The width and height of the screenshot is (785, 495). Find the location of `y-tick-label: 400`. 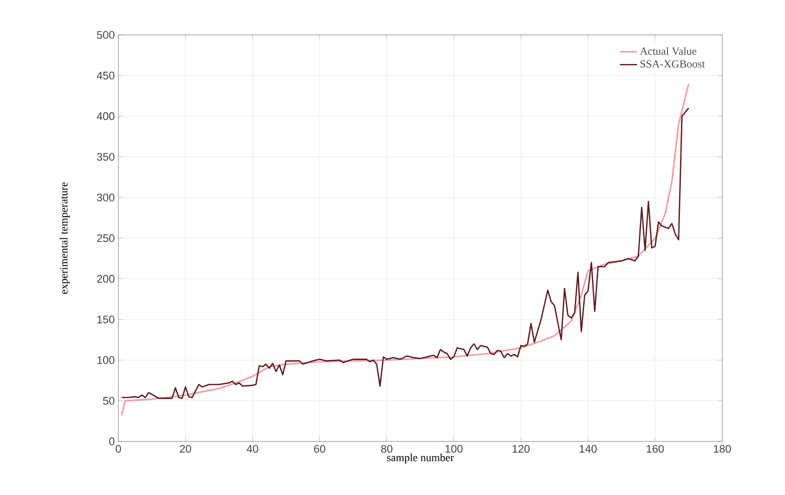

y-tick-label: 400 is located at coordinates (105, 116).